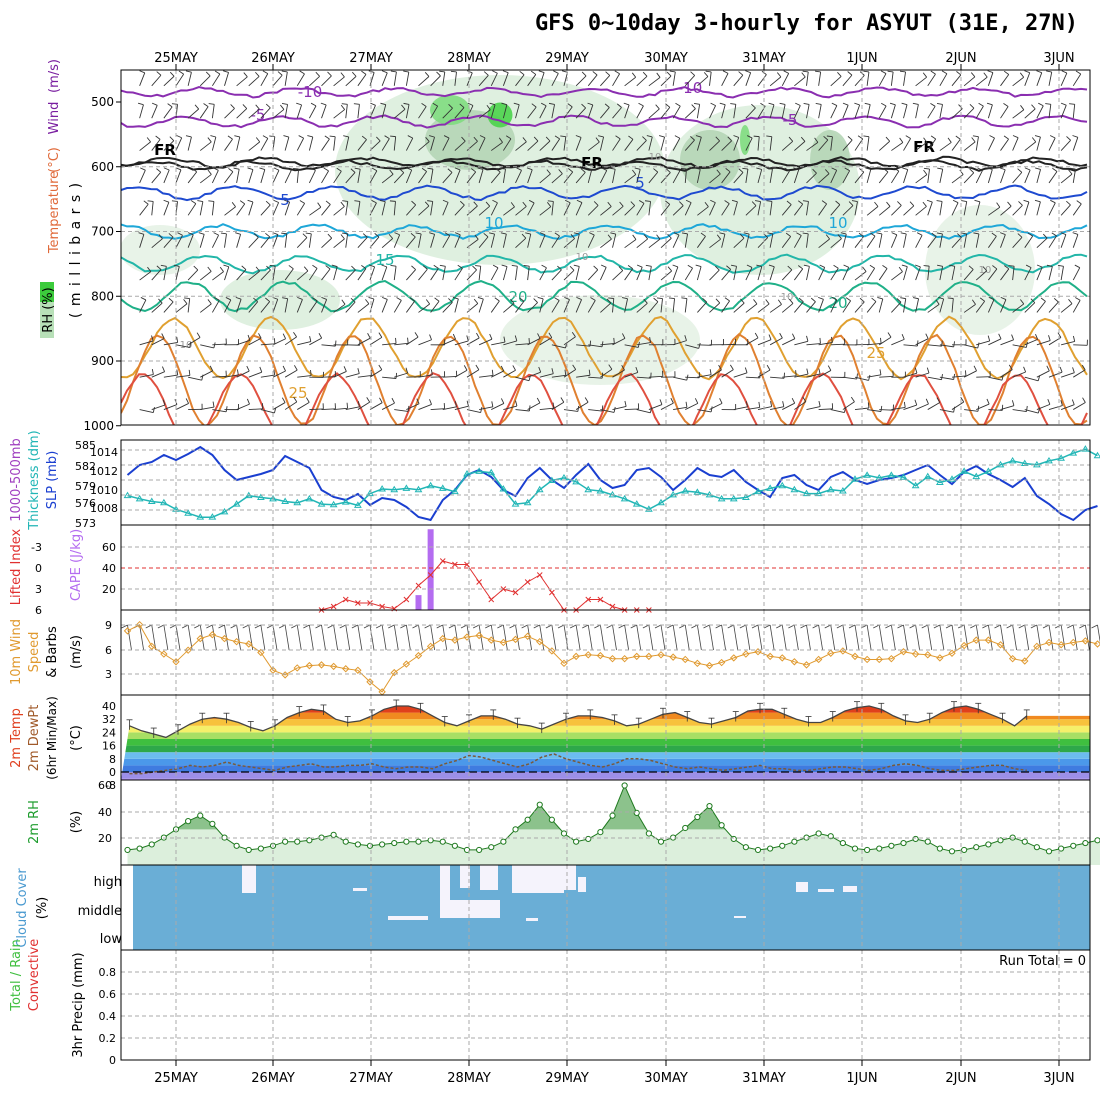 Image resolution: width=1100 pixels, height=1104 pixels. Describe the element at coordinates (605, 652) in the screenshot. I see `wind10-frame` at that location.